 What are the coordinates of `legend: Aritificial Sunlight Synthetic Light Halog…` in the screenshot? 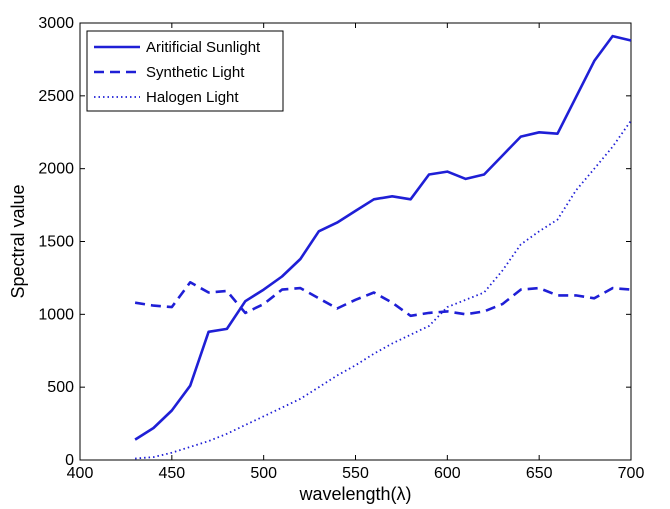 It's located at (185, 71).